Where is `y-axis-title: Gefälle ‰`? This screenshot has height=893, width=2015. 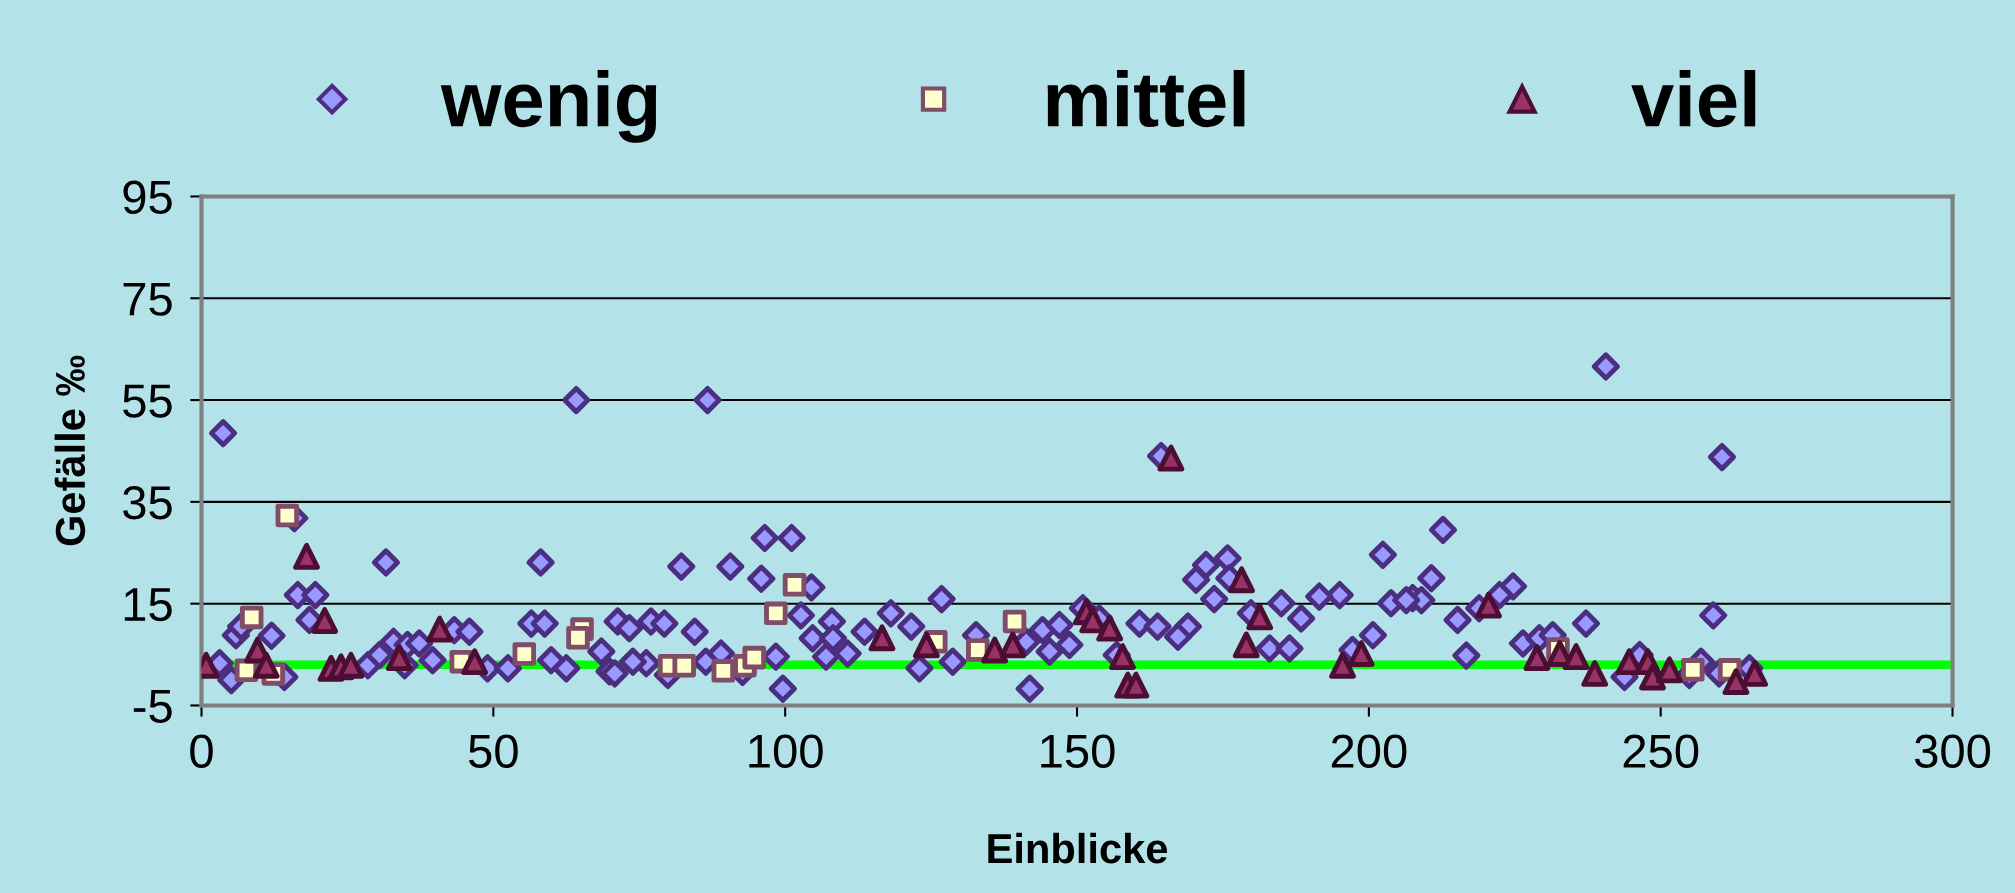
y-axis-title: Gefälle ‰ is located at coordinates (70, 450).